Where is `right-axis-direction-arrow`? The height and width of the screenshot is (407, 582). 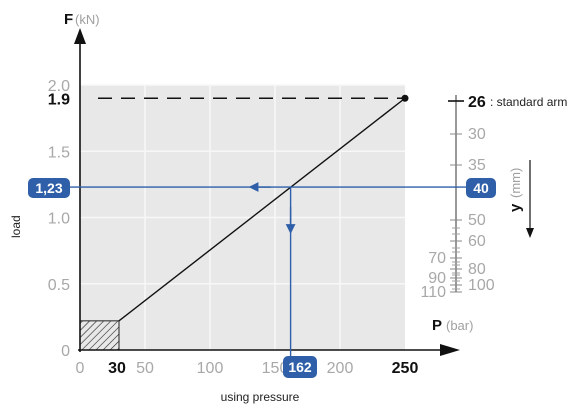 right-axis-direction-arrow is located at coordinates (530, 233).